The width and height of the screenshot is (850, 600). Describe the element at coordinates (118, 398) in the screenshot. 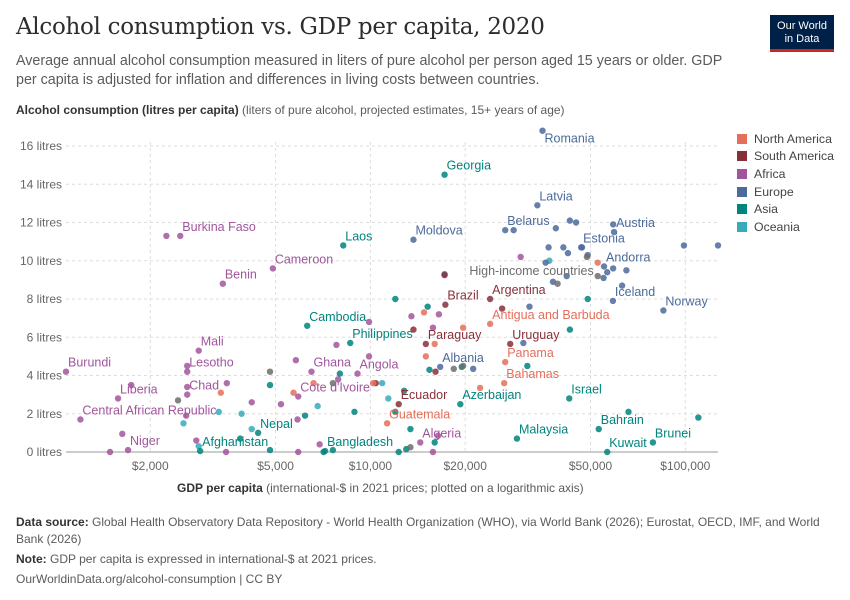

I see `data-point-liberia` at that location.